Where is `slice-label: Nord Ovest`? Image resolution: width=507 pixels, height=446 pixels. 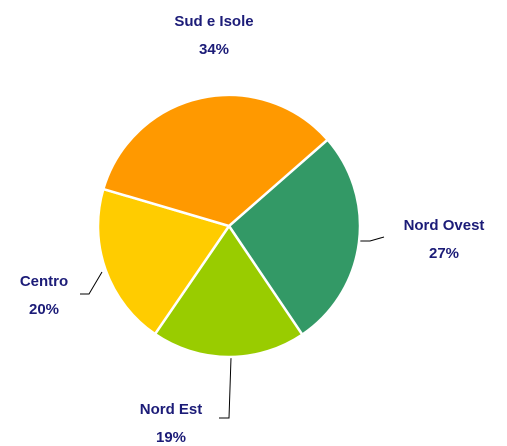
slice-label: Nord Ovest is located at coordinates (444, 225).